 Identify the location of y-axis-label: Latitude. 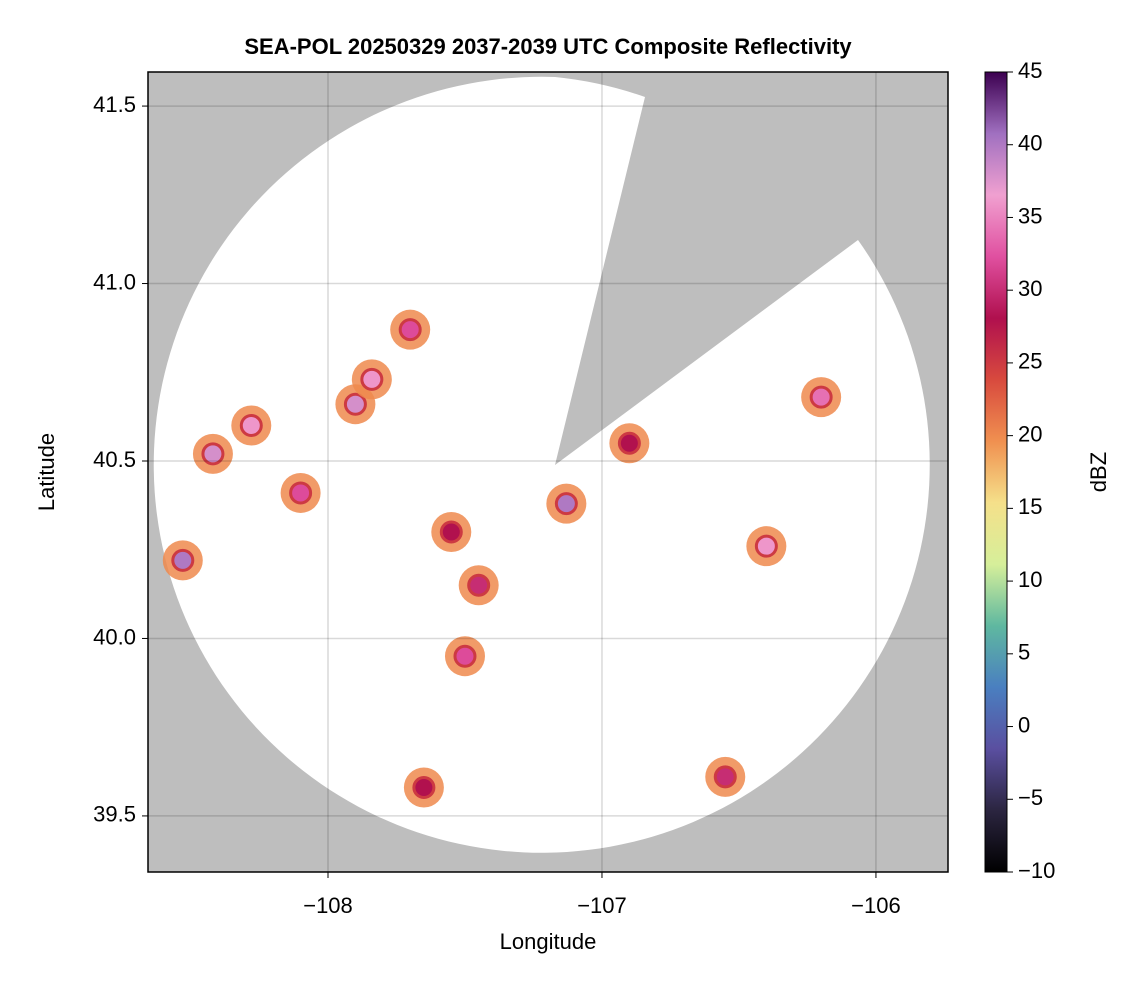
(46, 472).